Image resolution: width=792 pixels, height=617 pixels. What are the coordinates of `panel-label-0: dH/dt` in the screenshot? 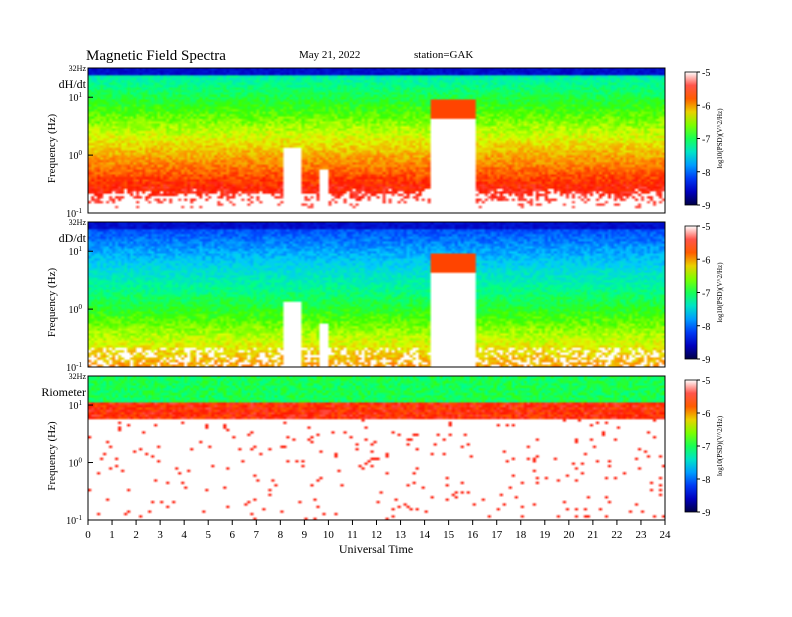 It's located at (73, 84).